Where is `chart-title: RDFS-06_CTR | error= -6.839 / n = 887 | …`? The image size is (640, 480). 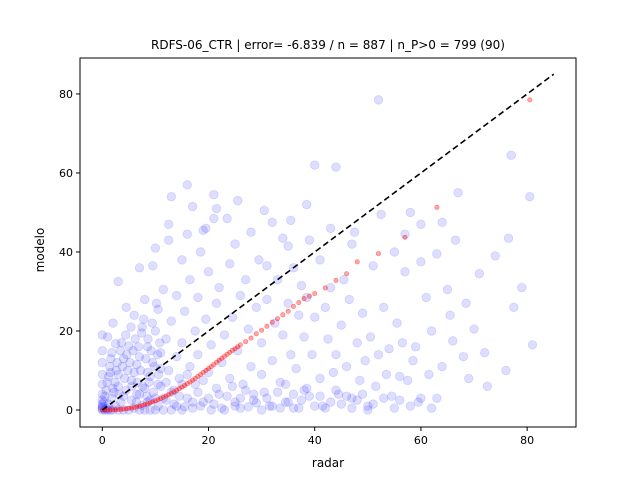
chart-title: RDFS-06_CTR | error= -6.839 / n = 887 | … is located at coordinates (328, 45).